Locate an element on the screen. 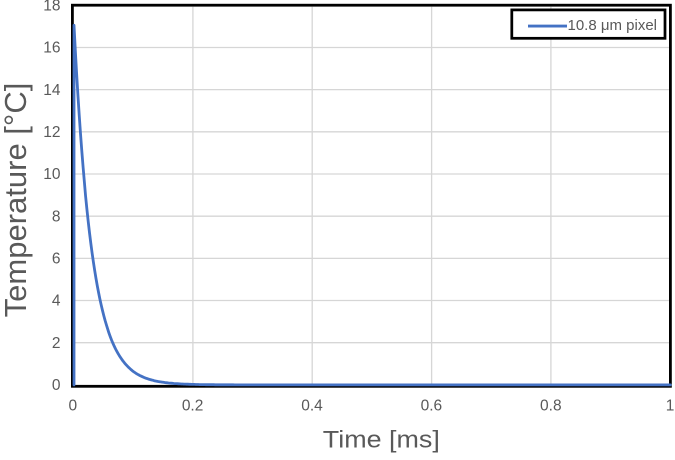 The width and height of the screenshot is (675, 460). svg-text: 2 is located at coordinates (56, 343).